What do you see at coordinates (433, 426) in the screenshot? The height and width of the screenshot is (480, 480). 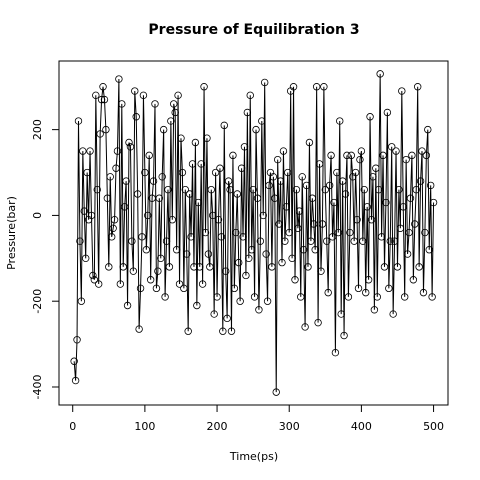 I see `x-tick-label: 500` at bounding box center [433, 426].